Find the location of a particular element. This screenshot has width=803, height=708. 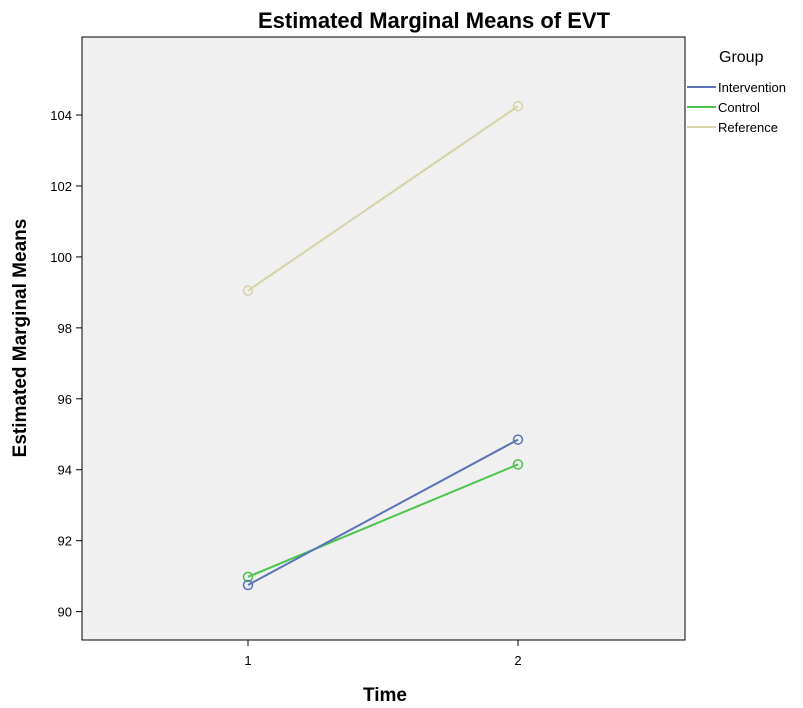

legend: Group Intervention Control Reference is located at coordinates (736, 92).